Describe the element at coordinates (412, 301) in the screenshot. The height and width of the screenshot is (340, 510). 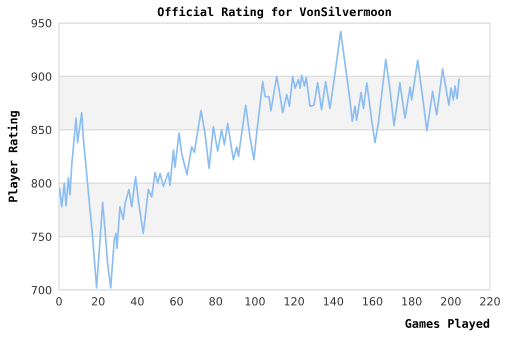
I see `x-tick-label: 180` at that location.